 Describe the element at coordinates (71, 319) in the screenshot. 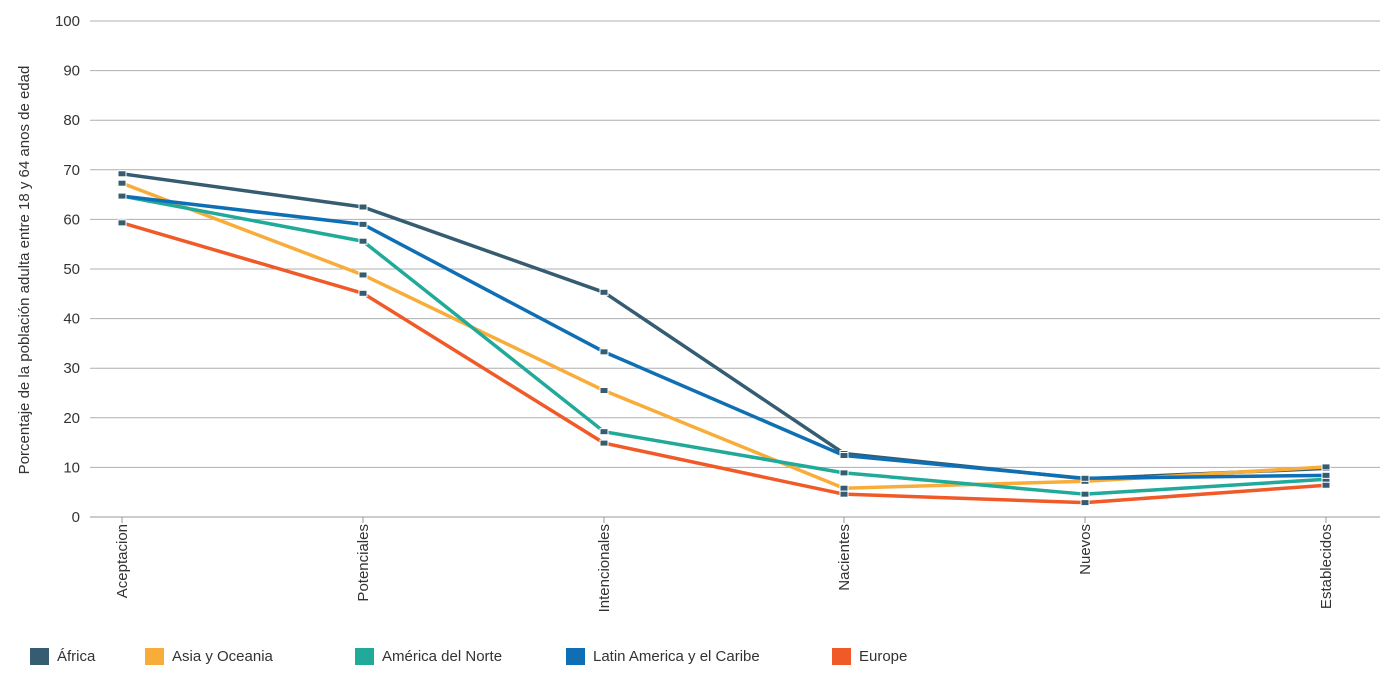

I see `y-tick-label: 40` at that location.